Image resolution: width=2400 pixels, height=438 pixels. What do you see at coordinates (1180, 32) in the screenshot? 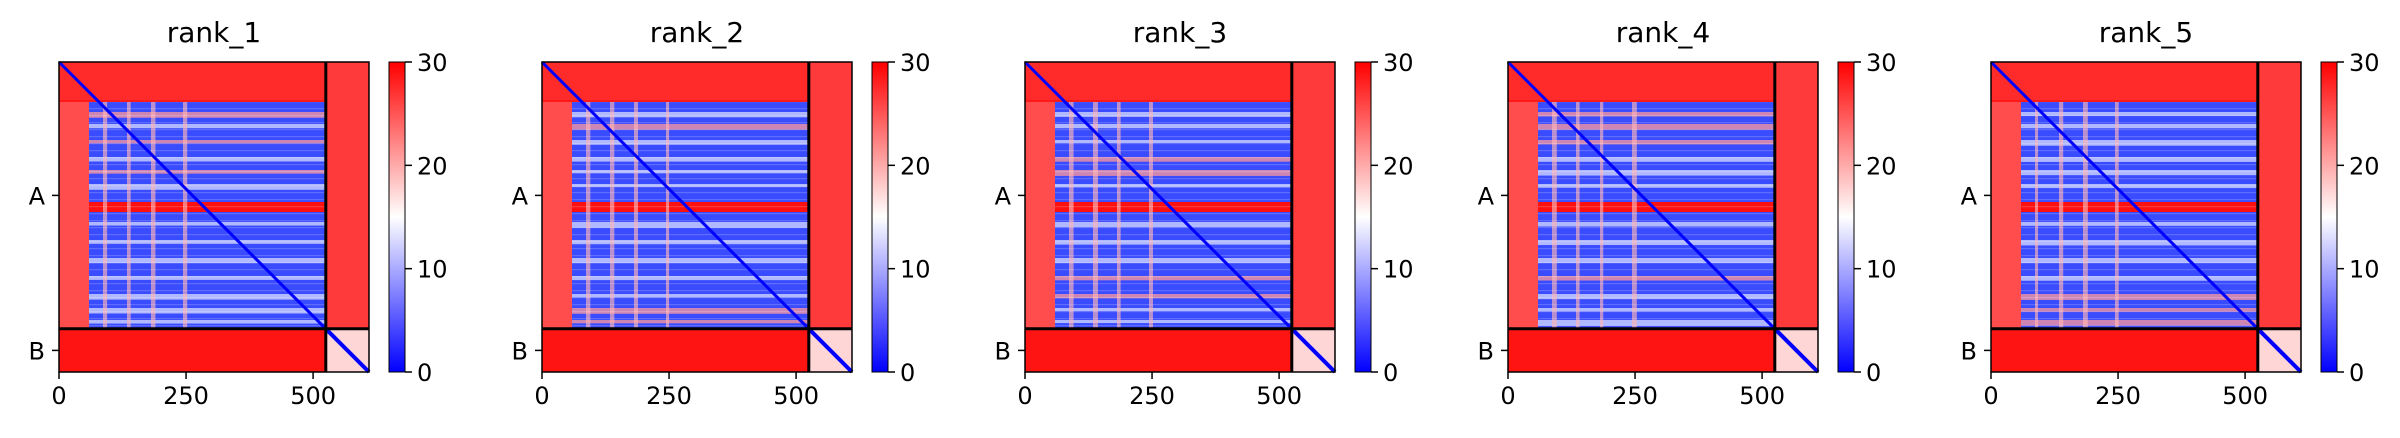
I see `panel-title: rank_3` at bounding box center [1180, 32].